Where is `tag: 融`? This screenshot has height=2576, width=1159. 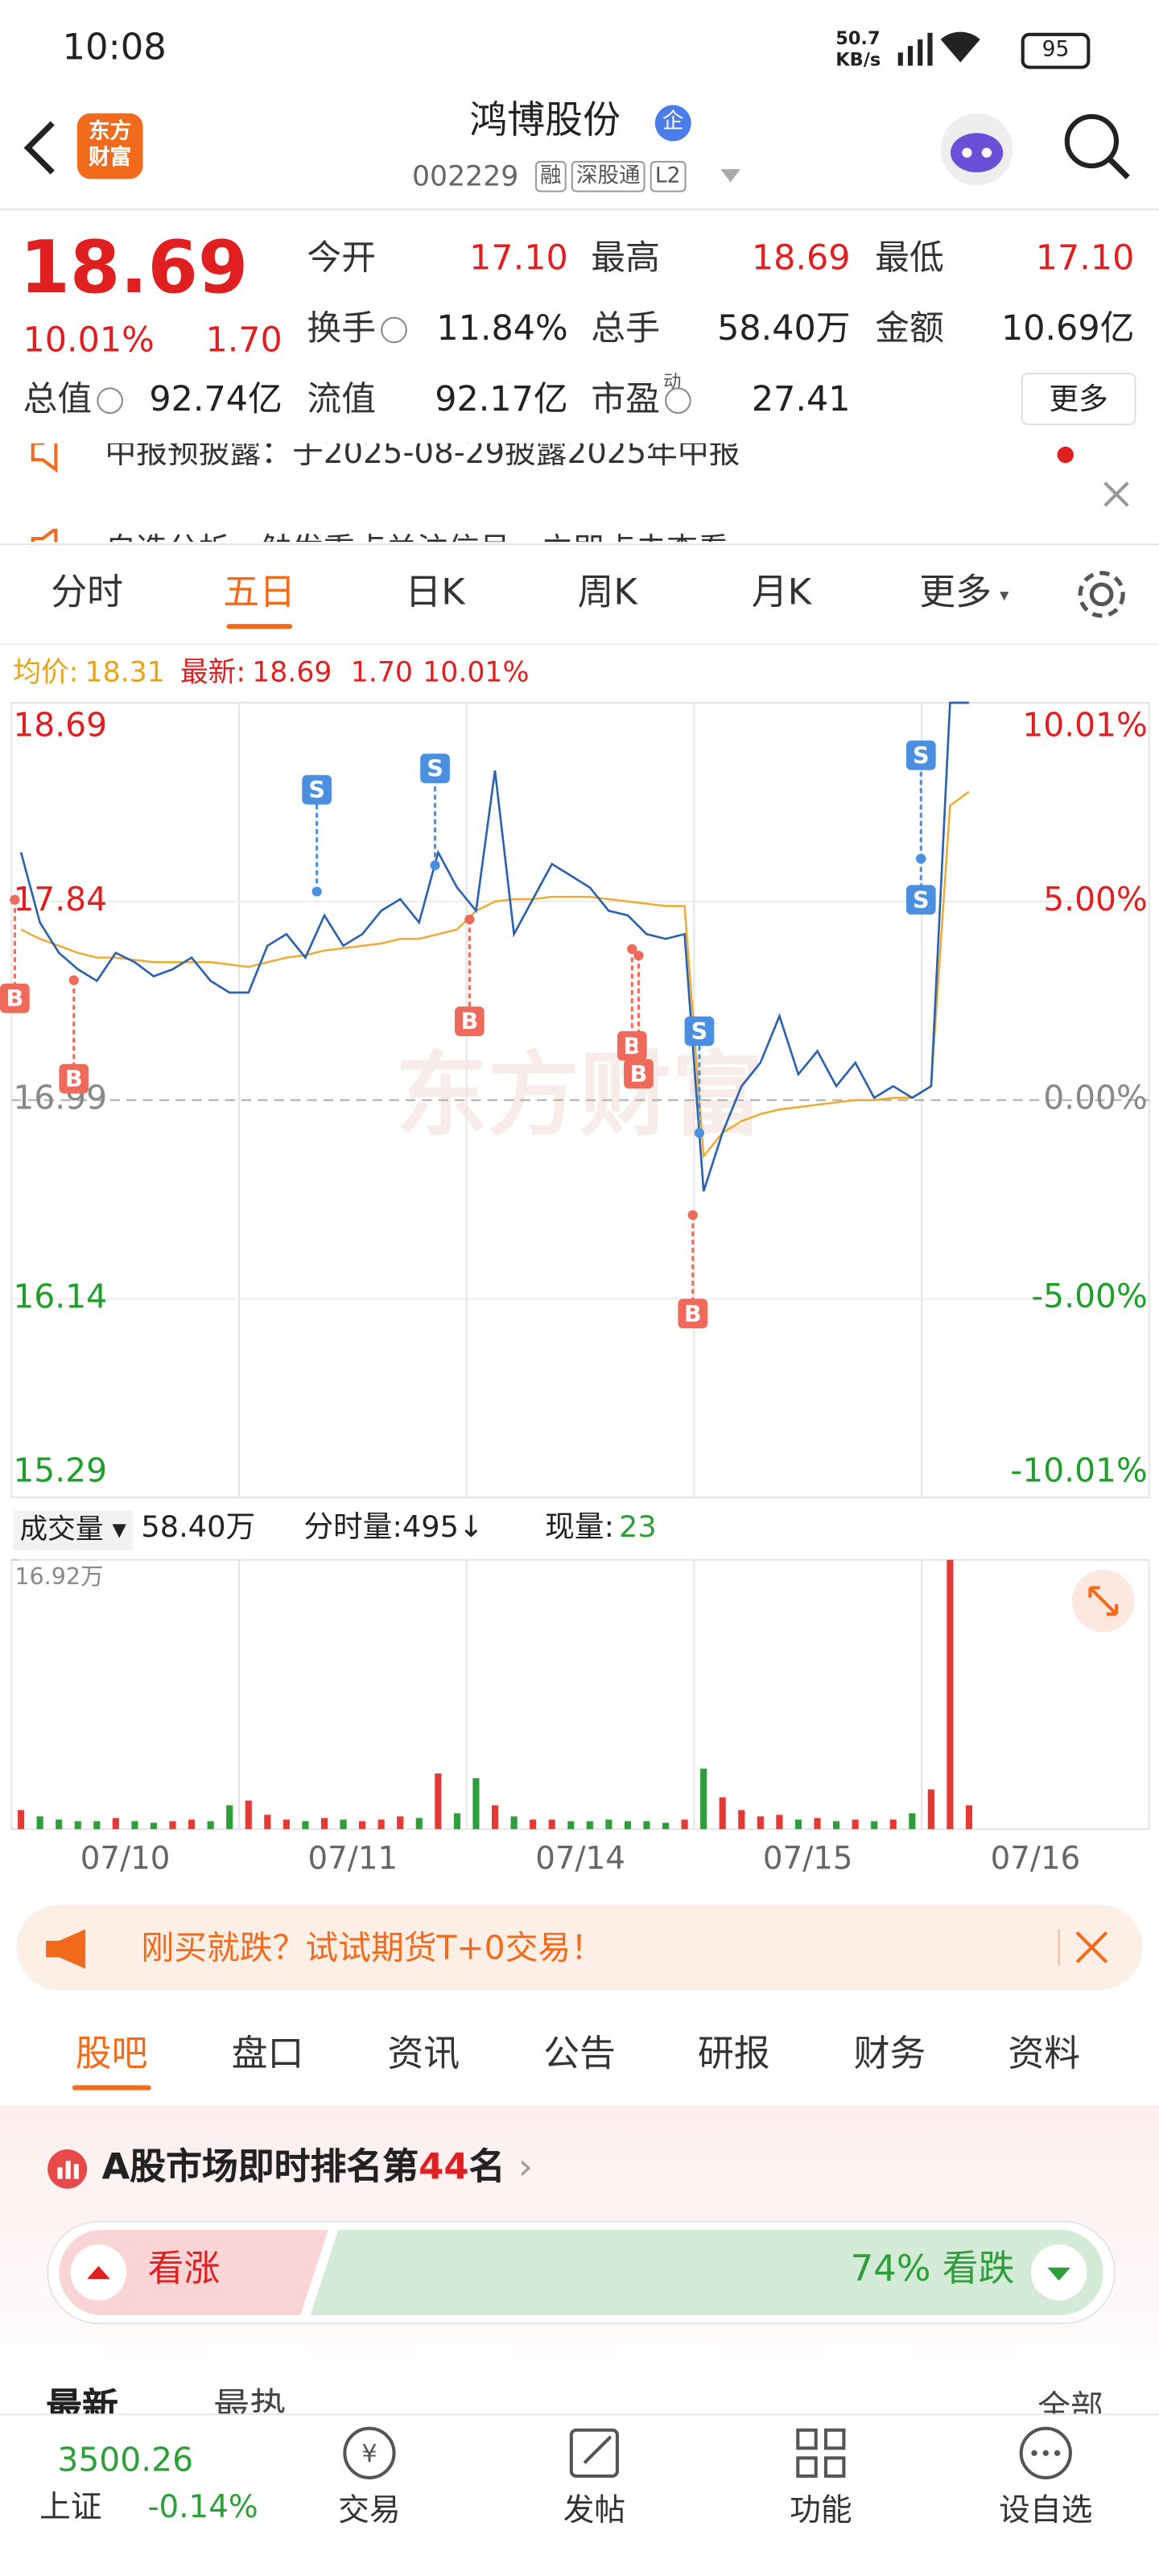
tag: 融 is located at coordinates (550, 176).